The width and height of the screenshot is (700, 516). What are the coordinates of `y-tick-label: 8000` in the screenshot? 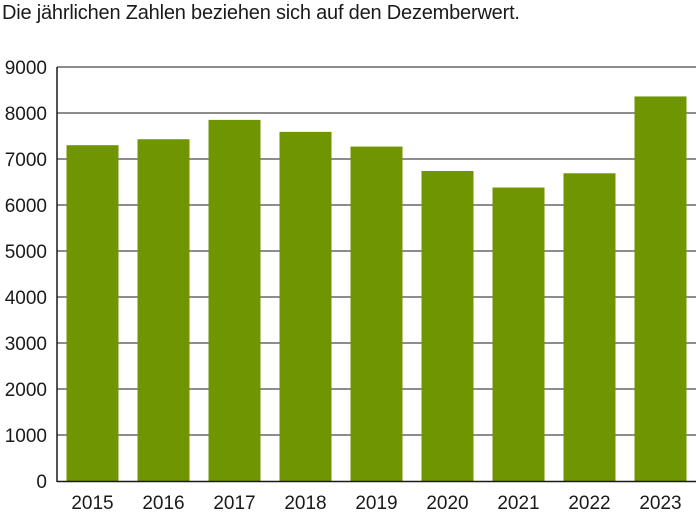 It's located at (26, 114).